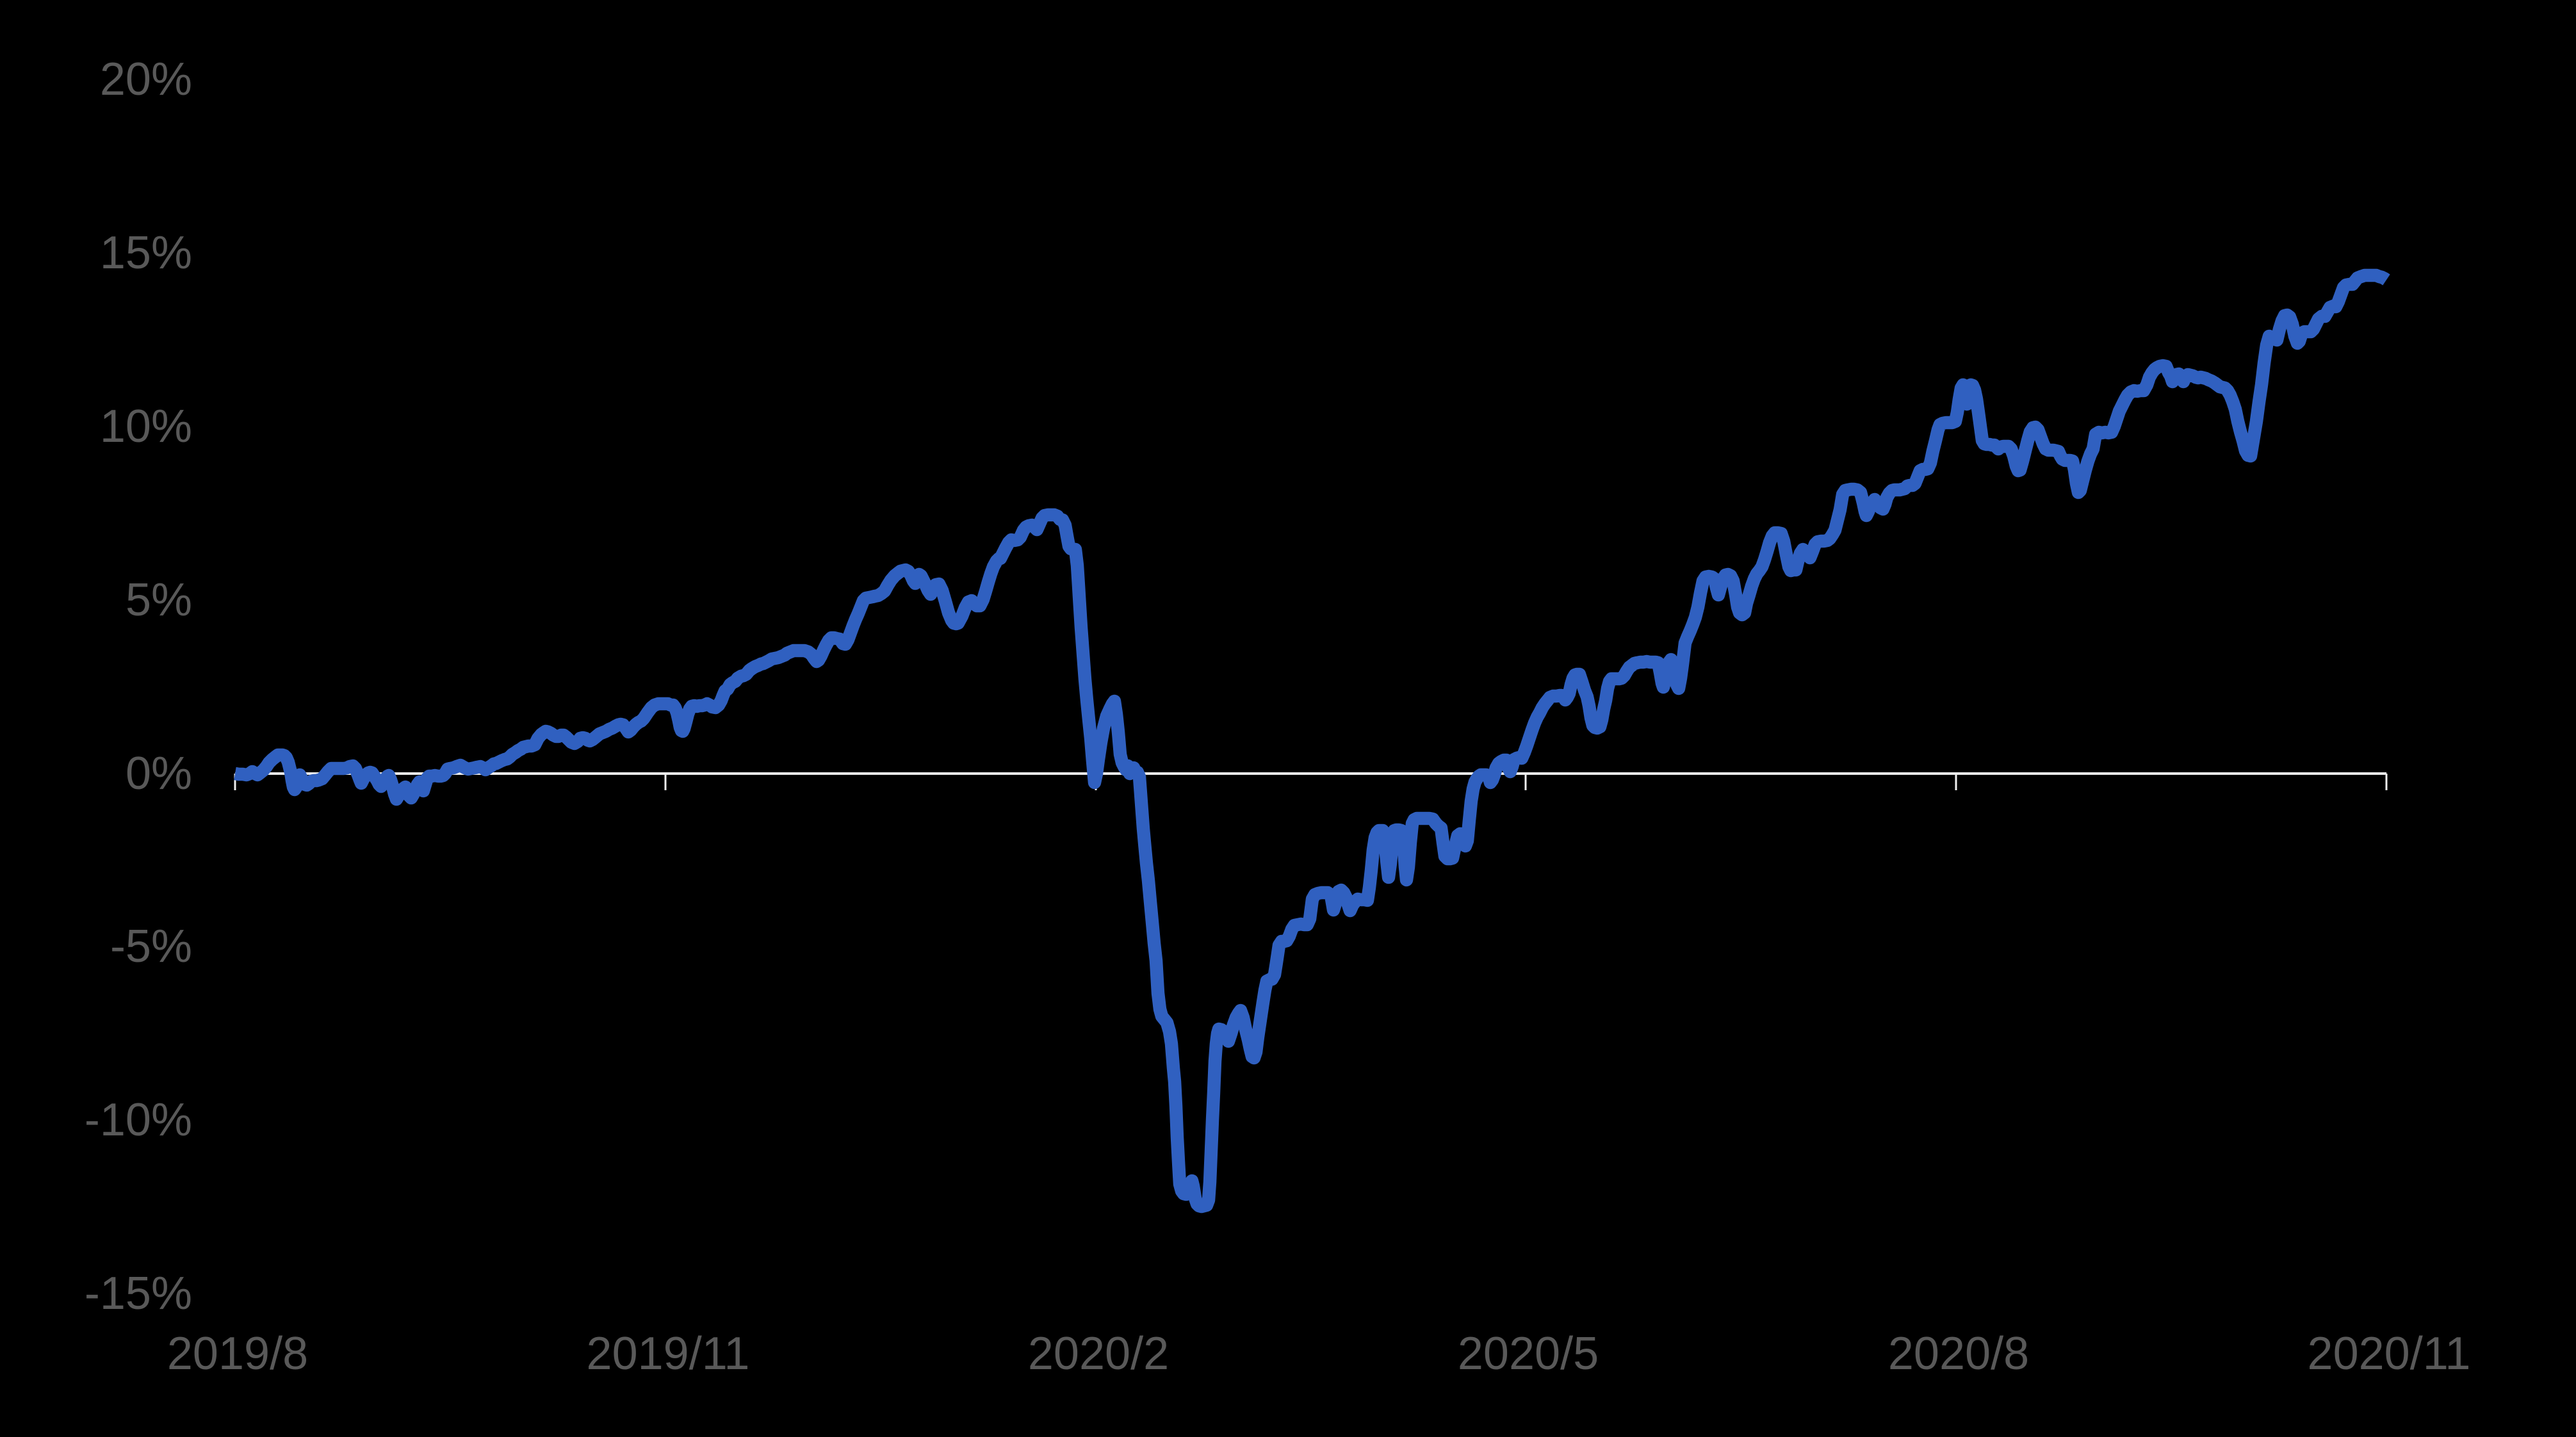 The width and height of the screenshot is (2576, 1437). I want to click on svg-text: 2020/11, so click(2389, 1353).